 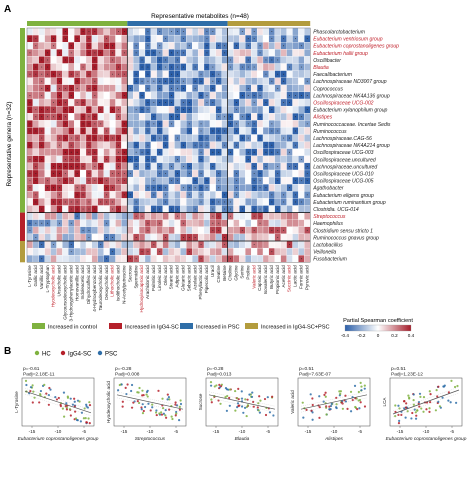 I want to click on metabolite-label: Taurodeoxycholic acid, so click(x=100, y=288).